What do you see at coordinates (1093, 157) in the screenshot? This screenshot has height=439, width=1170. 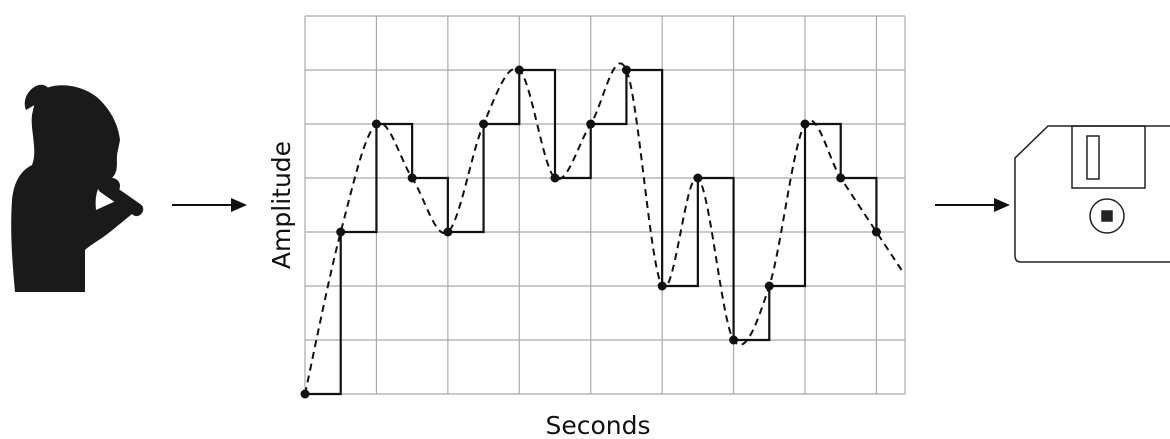 I see `shutter-slot` at bounding box center [1093, 157].